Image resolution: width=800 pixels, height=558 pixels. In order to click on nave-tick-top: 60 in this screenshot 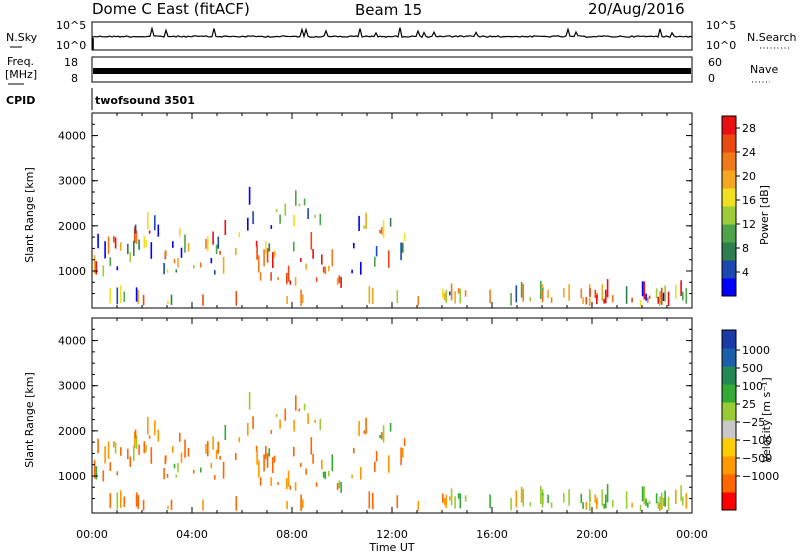, I will do `click(715, 62)`.